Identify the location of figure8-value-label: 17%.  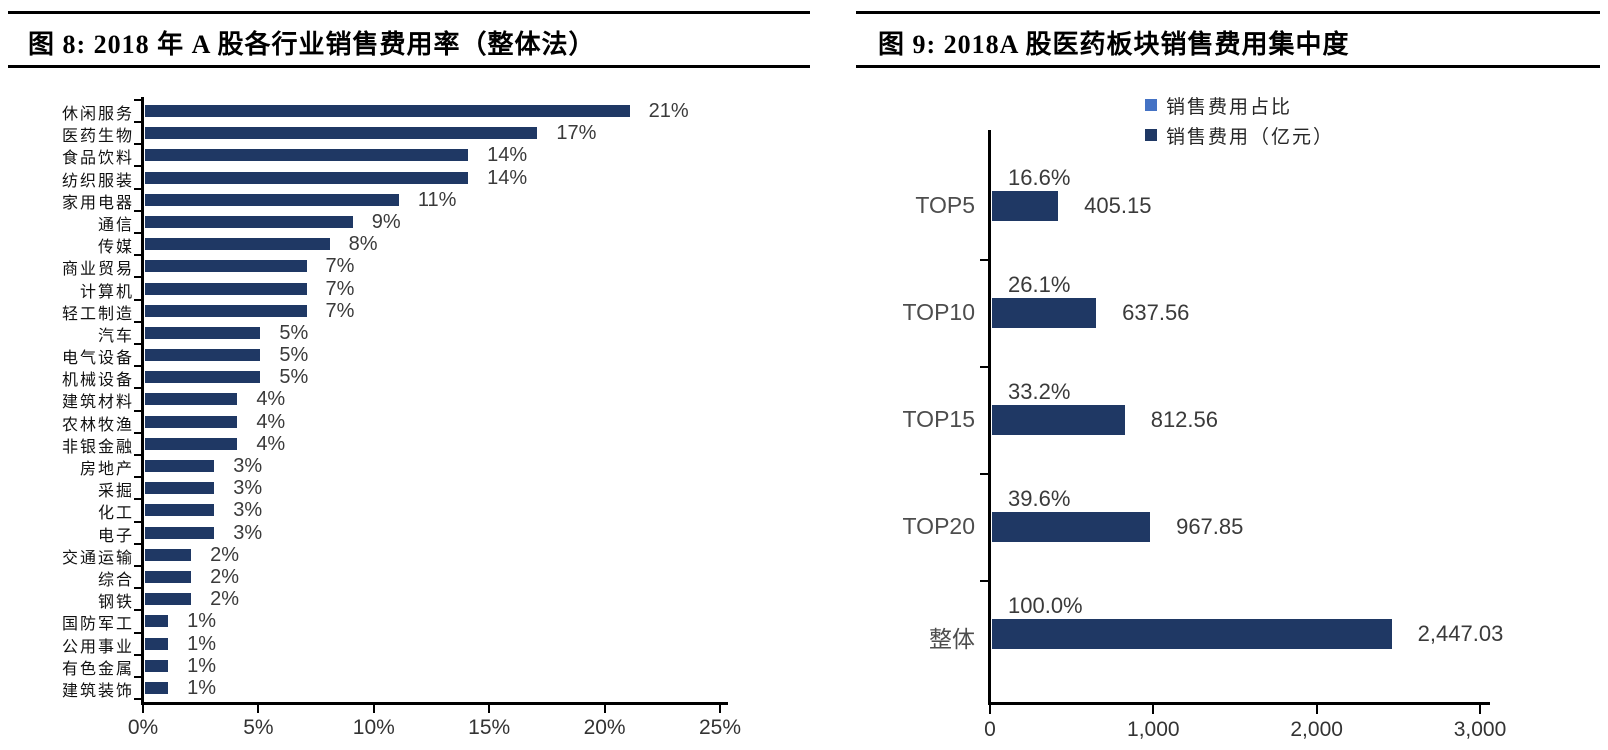
(576, 133).